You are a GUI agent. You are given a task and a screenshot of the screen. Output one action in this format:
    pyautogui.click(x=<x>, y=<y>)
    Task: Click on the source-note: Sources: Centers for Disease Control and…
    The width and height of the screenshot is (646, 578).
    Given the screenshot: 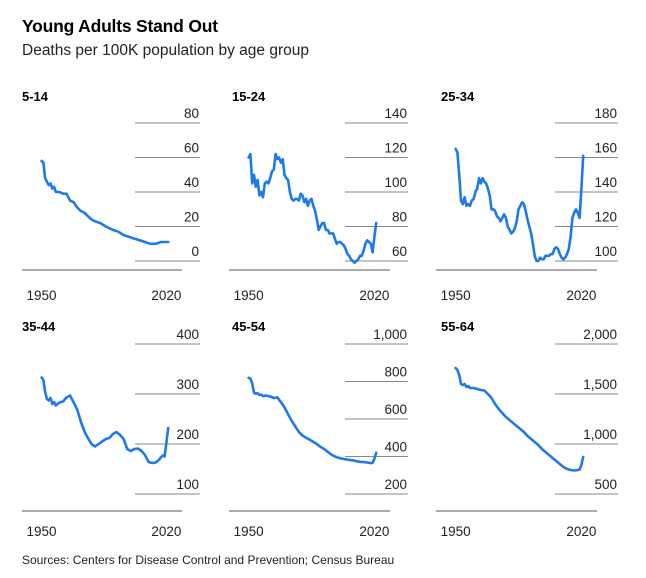 What is the action you would take?
    pyautogui.click(x=208, y=560)
    